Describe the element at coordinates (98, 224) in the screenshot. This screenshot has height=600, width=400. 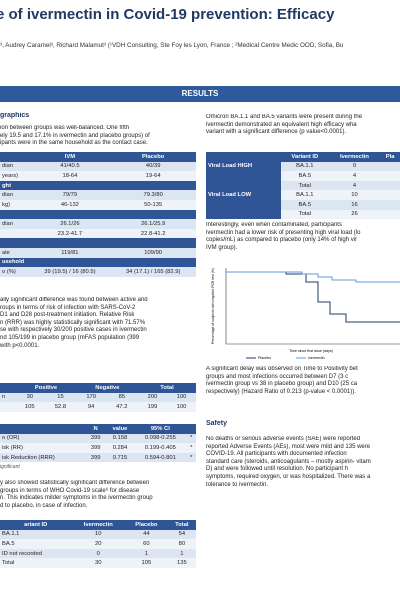
I see `table-row: dian 26.1/26 26.1/25.9` at that location.